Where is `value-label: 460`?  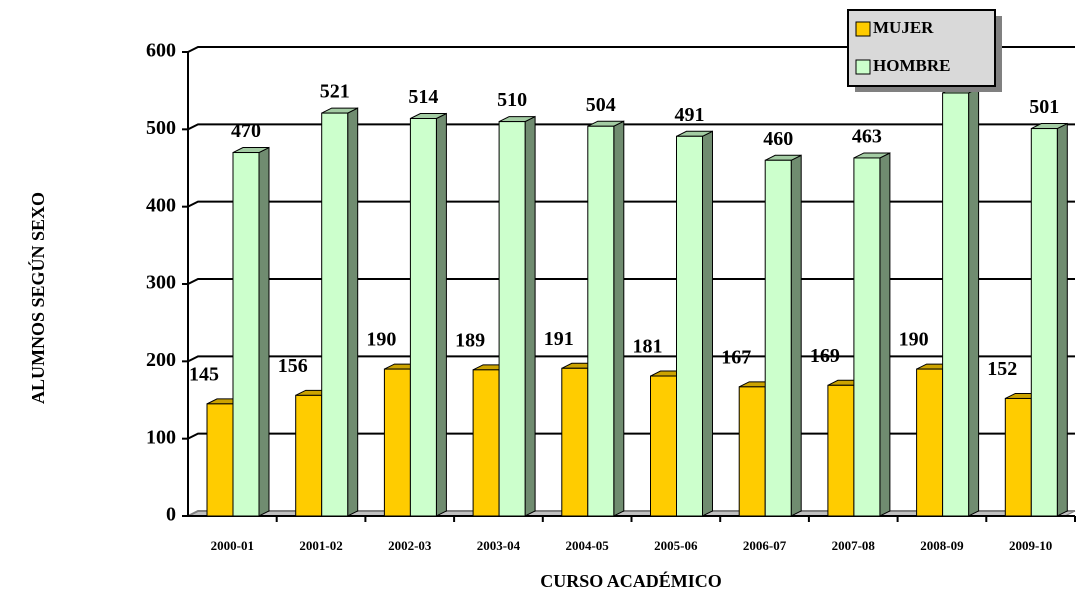 value-label: 460 is located at coordinates (778, 139).